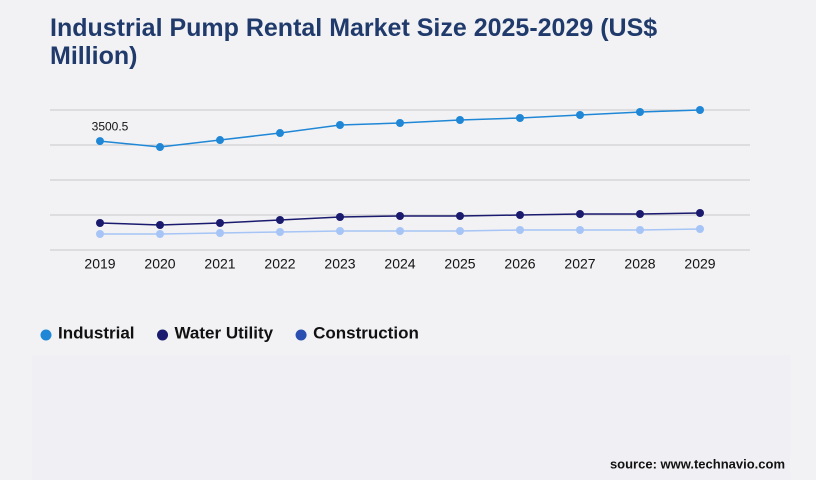  I want to click on series-line, so click(400, 128).